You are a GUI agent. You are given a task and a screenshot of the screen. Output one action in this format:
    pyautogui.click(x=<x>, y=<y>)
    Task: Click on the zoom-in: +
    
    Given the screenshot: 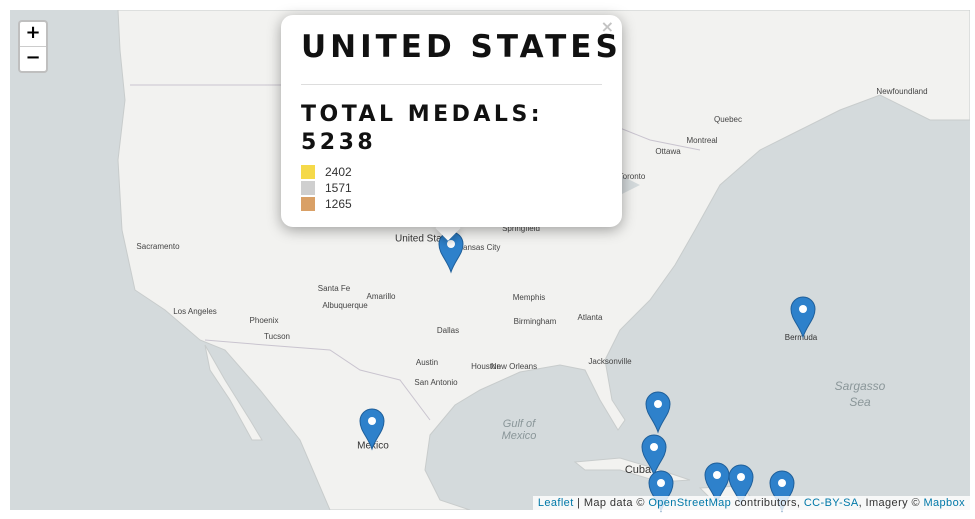 What is the action you would take?
    pyautogui.click(x=33, y=32)
    